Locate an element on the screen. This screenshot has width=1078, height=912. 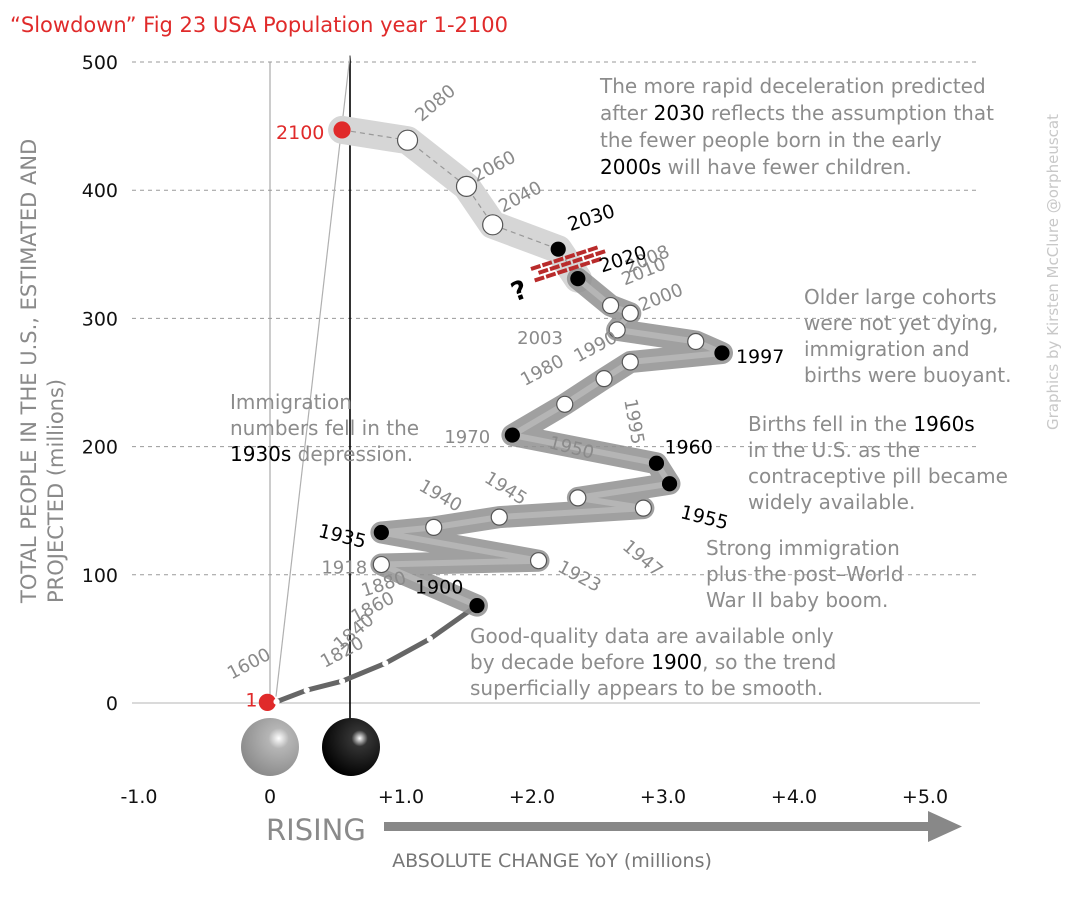
data-point-1900 is located at coordinates (477, 605).